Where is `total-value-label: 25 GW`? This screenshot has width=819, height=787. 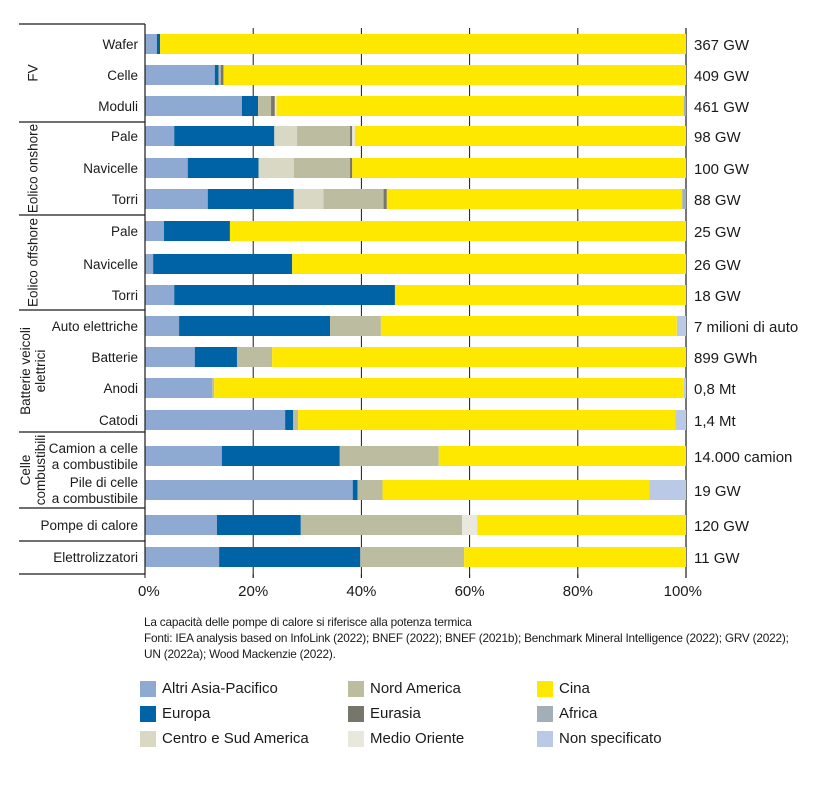 total-value-label: 25 GW is located at coordinates (718, 232).